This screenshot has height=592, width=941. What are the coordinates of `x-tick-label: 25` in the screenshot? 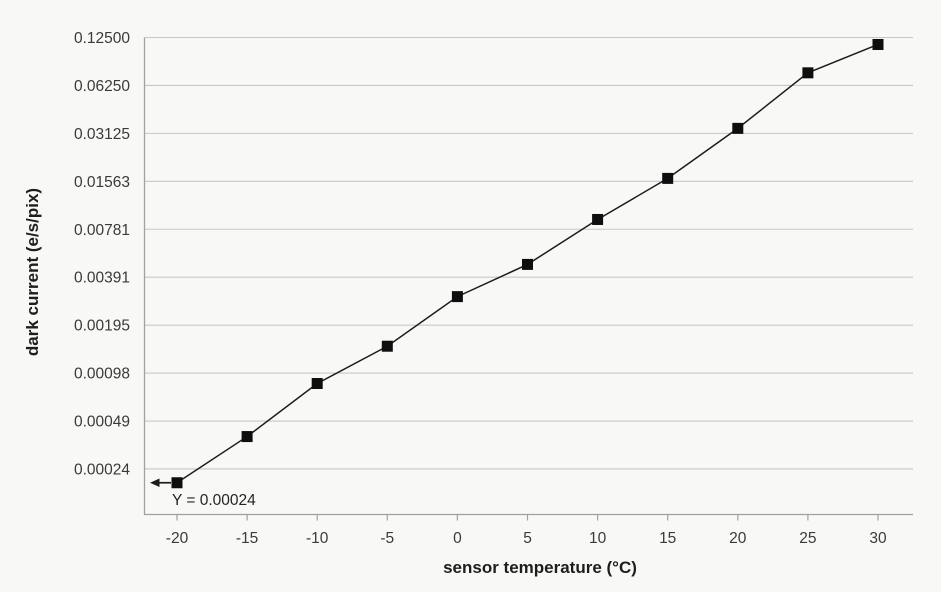 It's located at (807, 538).